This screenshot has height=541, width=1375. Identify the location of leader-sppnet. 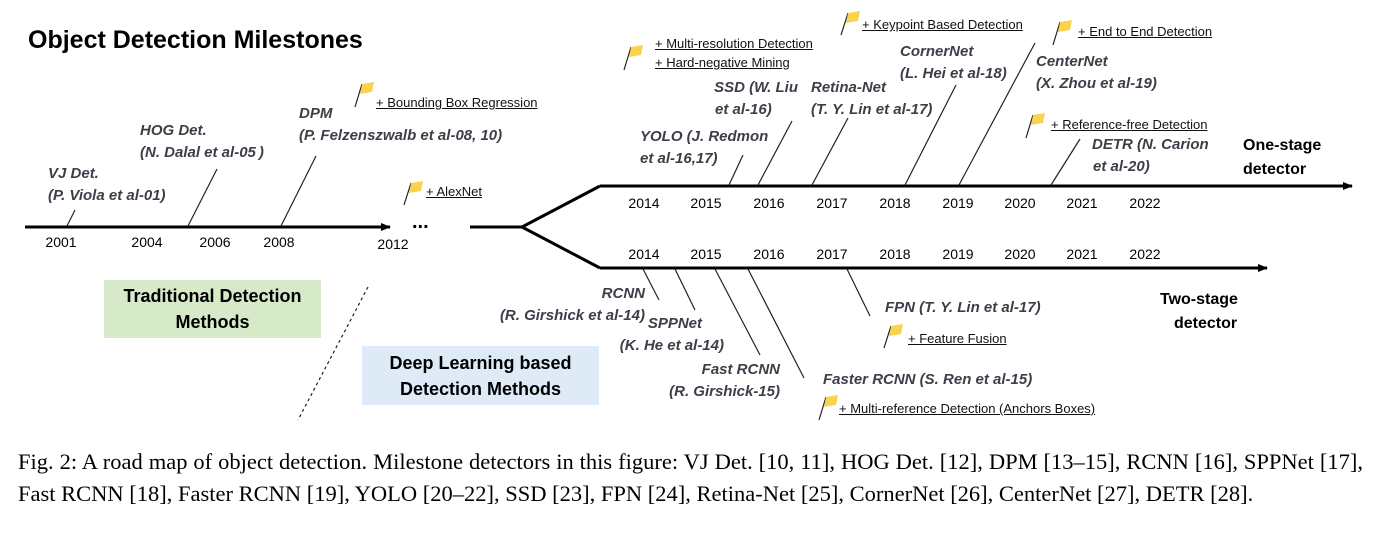
(685, 289).